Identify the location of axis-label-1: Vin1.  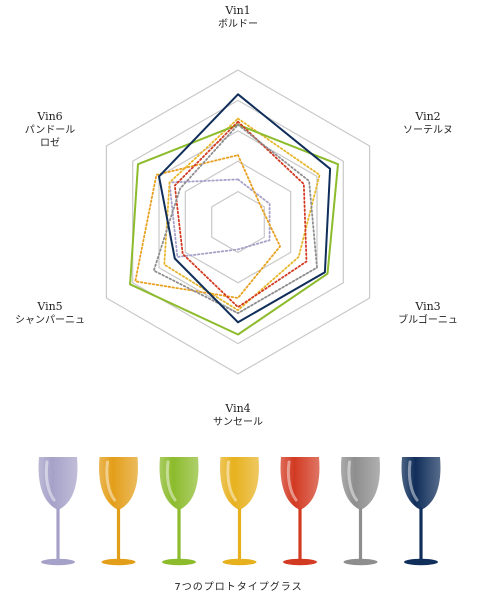
(237, 10).